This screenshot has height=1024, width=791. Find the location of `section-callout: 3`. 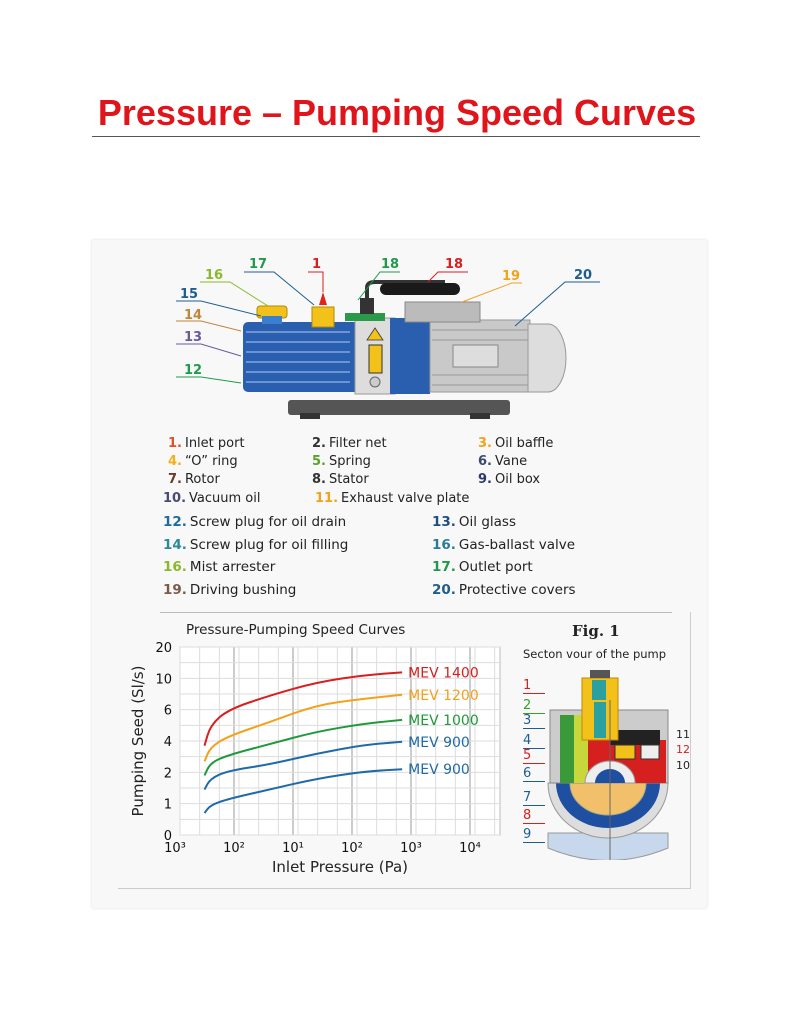

section-callout: 3 is located at coordinates (534, 721).